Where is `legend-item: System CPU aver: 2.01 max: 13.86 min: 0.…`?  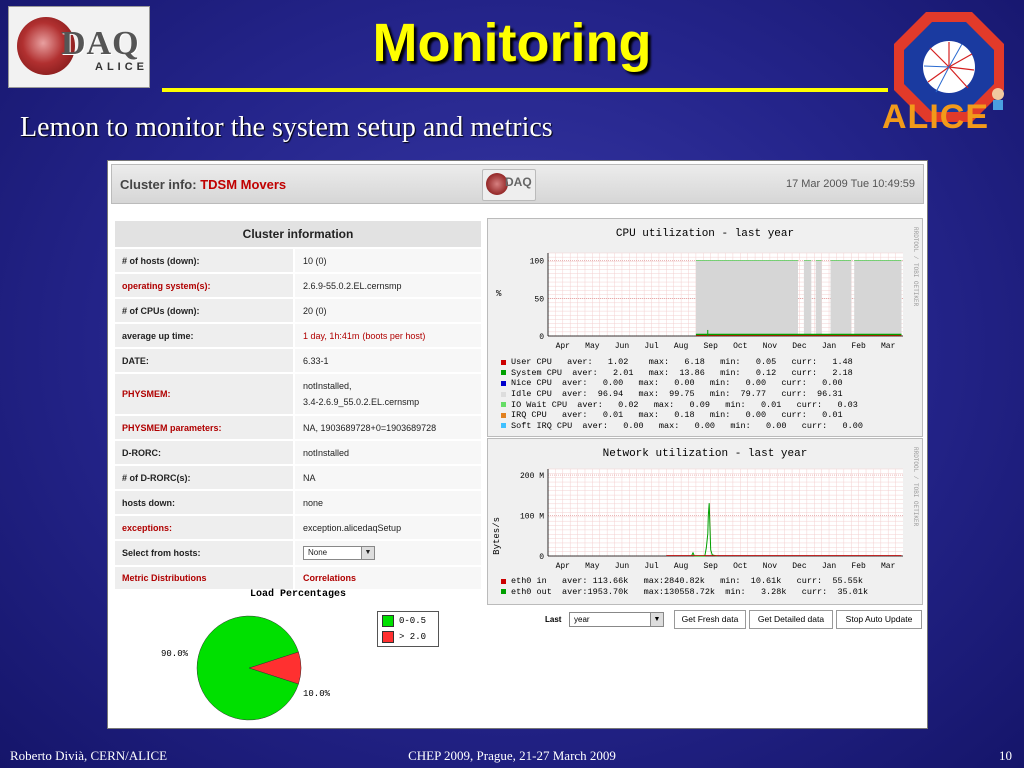 legend-item: System CPU aver: 2.01 max: 13.86 min: 0.… is located at coordinates (682, 373).